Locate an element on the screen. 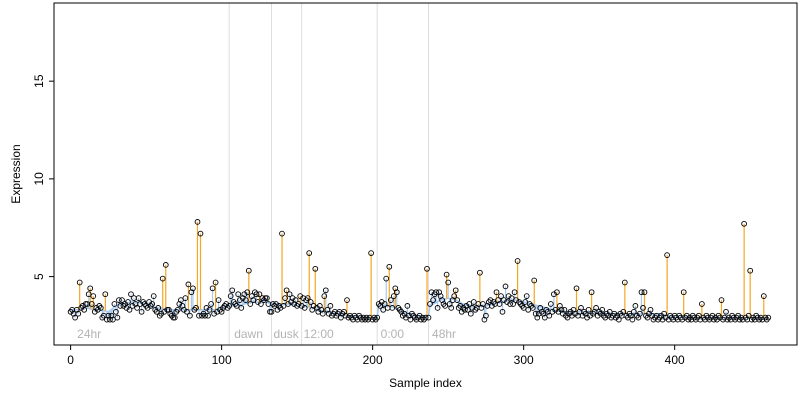 This screenshot has width=800, height=405. y-tick-label: 10 is located at coordinates (39, 179).